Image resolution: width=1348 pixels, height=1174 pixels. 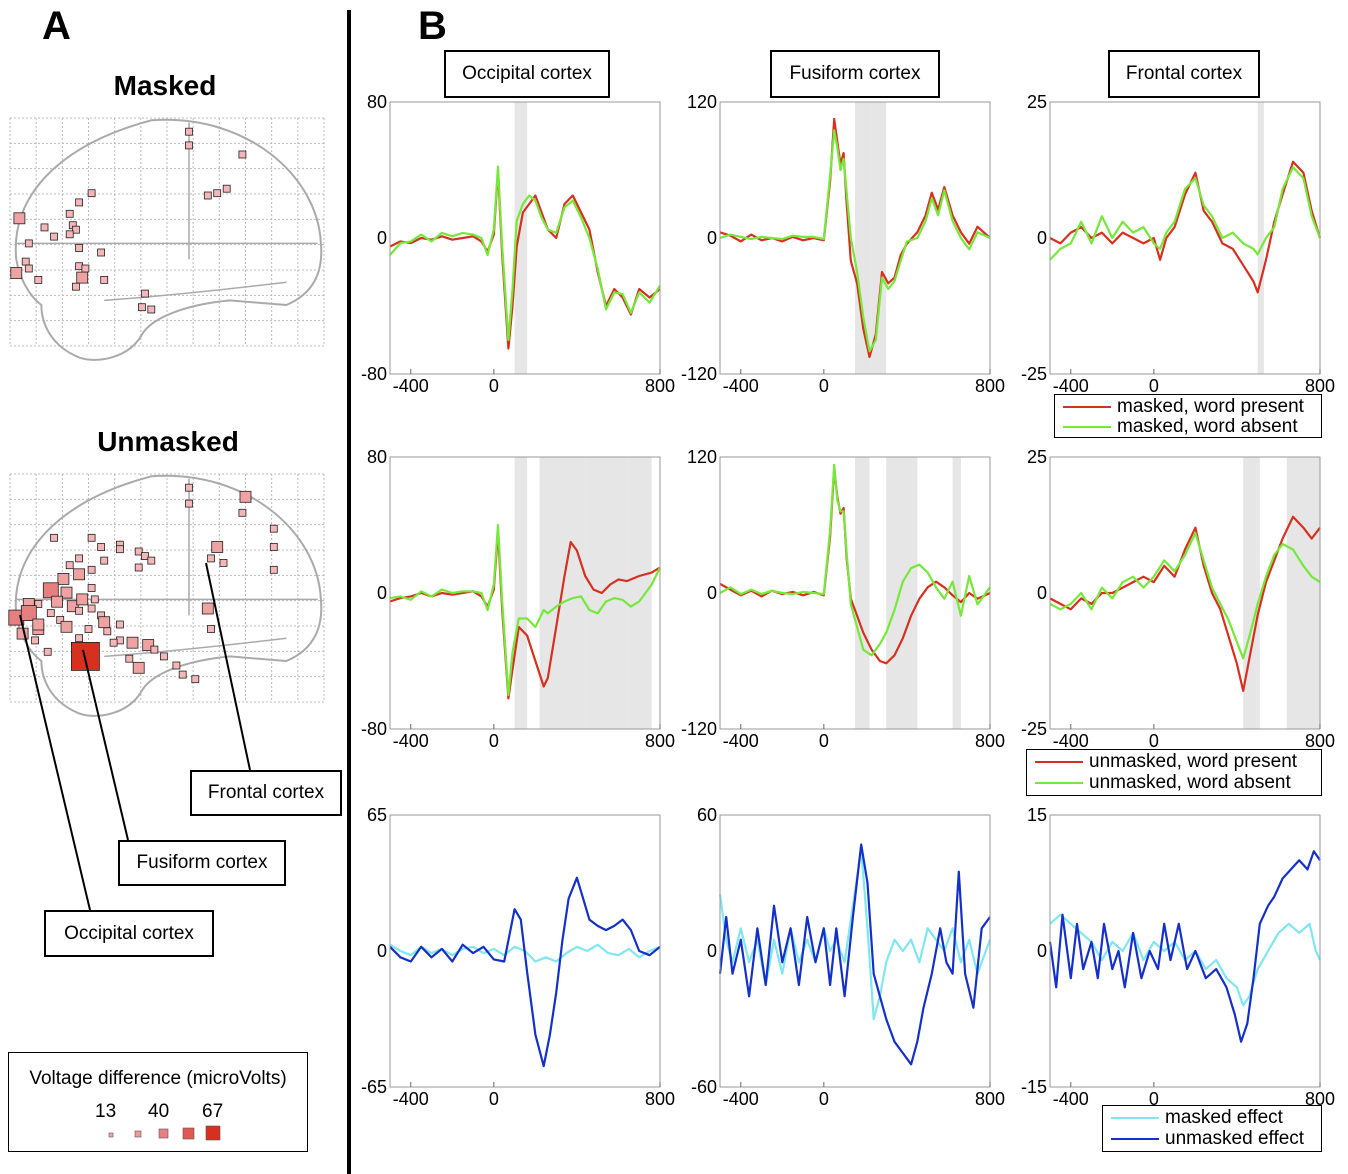 What do you see at coordinates (202, 863) in the screenshot?
I see `fusiform-cortex-callout: Fusiform cortex` at bounding box center [202, 863].